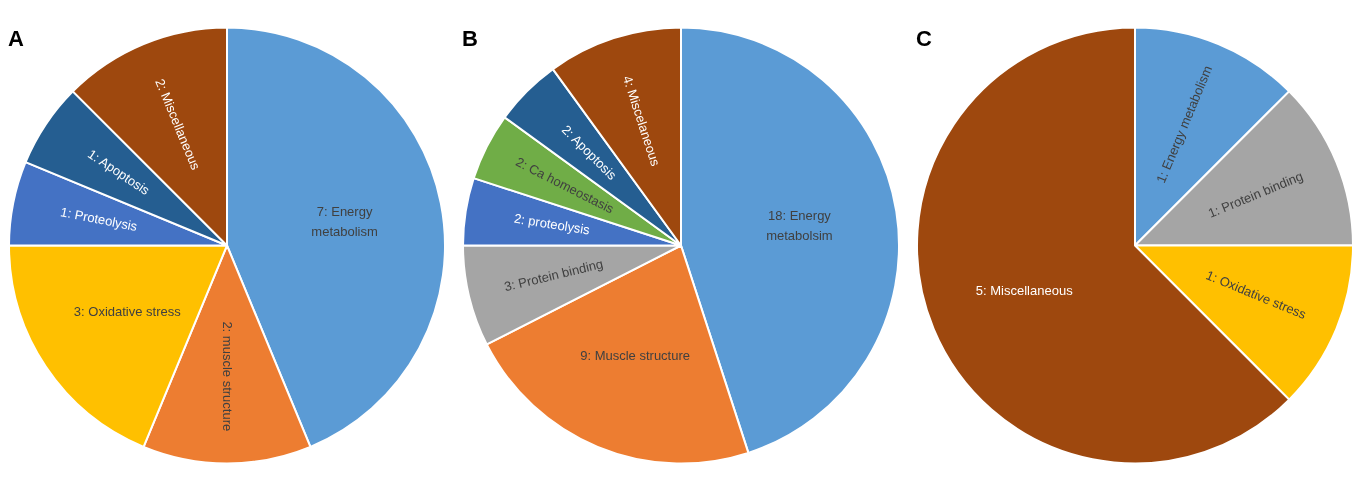  I want to click on slice-label: 3: Oxidative stress, so click(127, 311).